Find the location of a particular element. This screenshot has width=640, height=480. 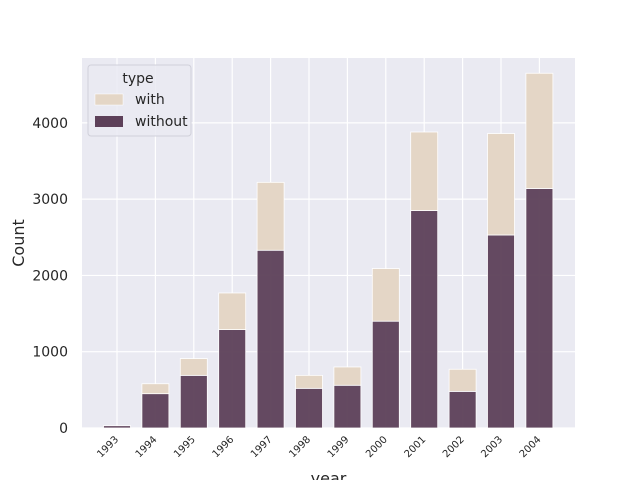

y-tick-label: 0 is located at coordinates (63, 429).